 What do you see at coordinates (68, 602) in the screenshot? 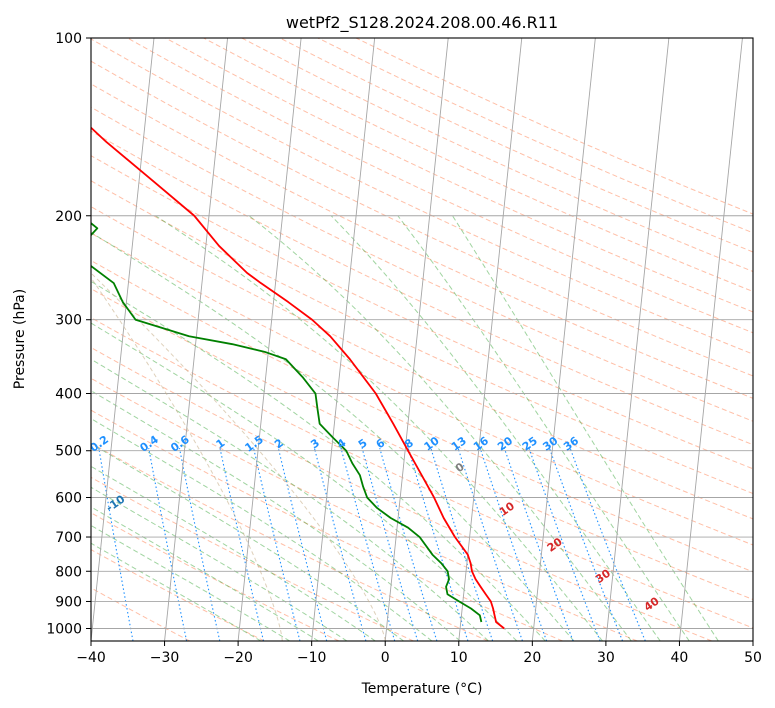
I see `y-tick-label: 900` at bounding box center [68, 602].